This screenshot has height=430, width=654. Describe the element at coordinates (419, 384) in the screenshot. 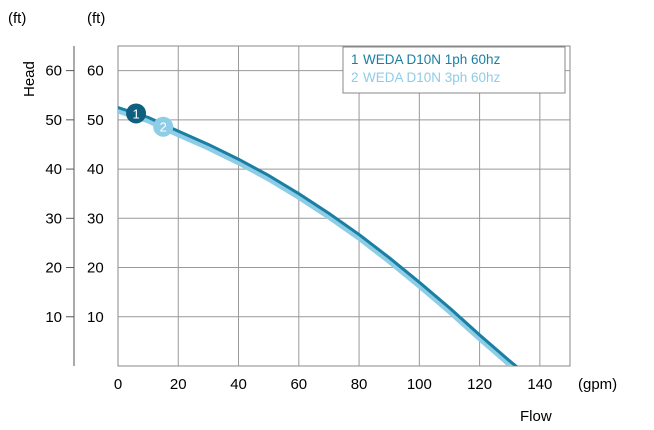

I see `x-tick-label: 100` at that location.